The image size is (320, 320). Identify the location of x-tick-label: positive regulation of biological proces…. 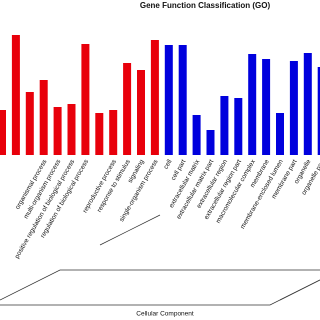
(45, 209).